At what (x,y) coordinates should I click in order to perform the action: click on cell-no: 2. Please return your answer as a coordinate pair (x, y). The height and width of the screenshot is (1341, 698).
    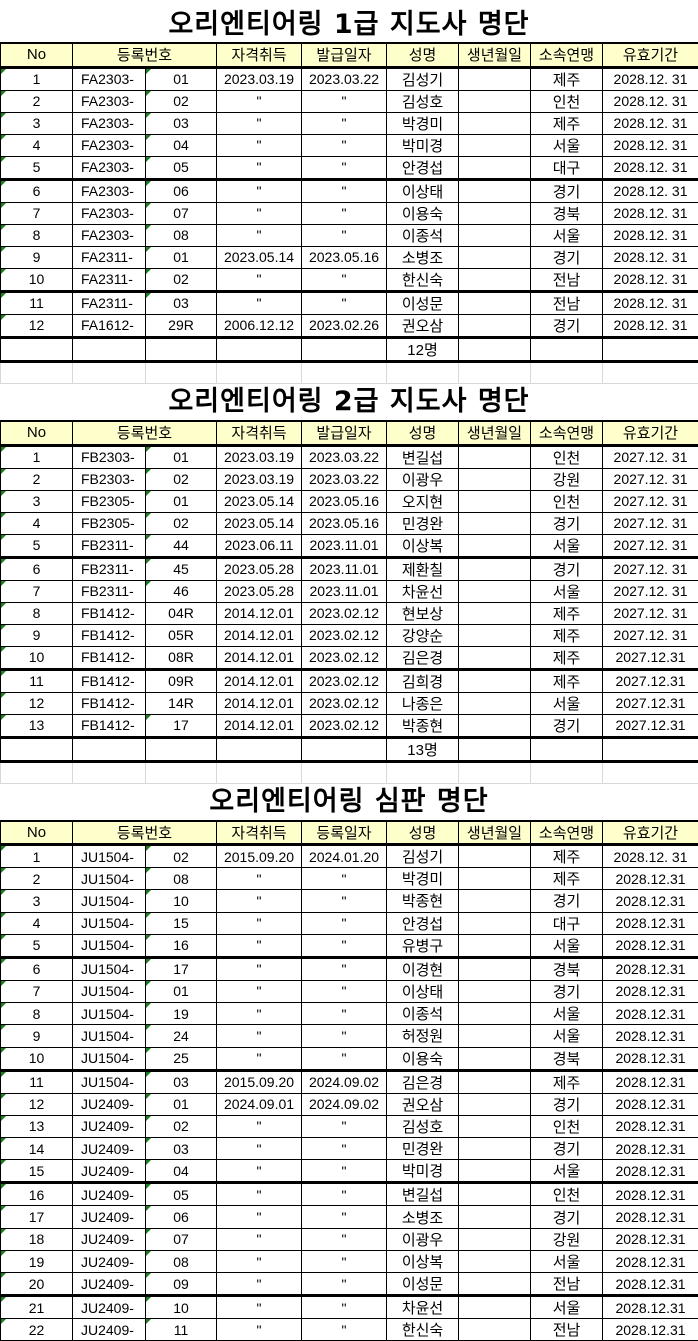
    Looking at the image, I should click on (37, 101).